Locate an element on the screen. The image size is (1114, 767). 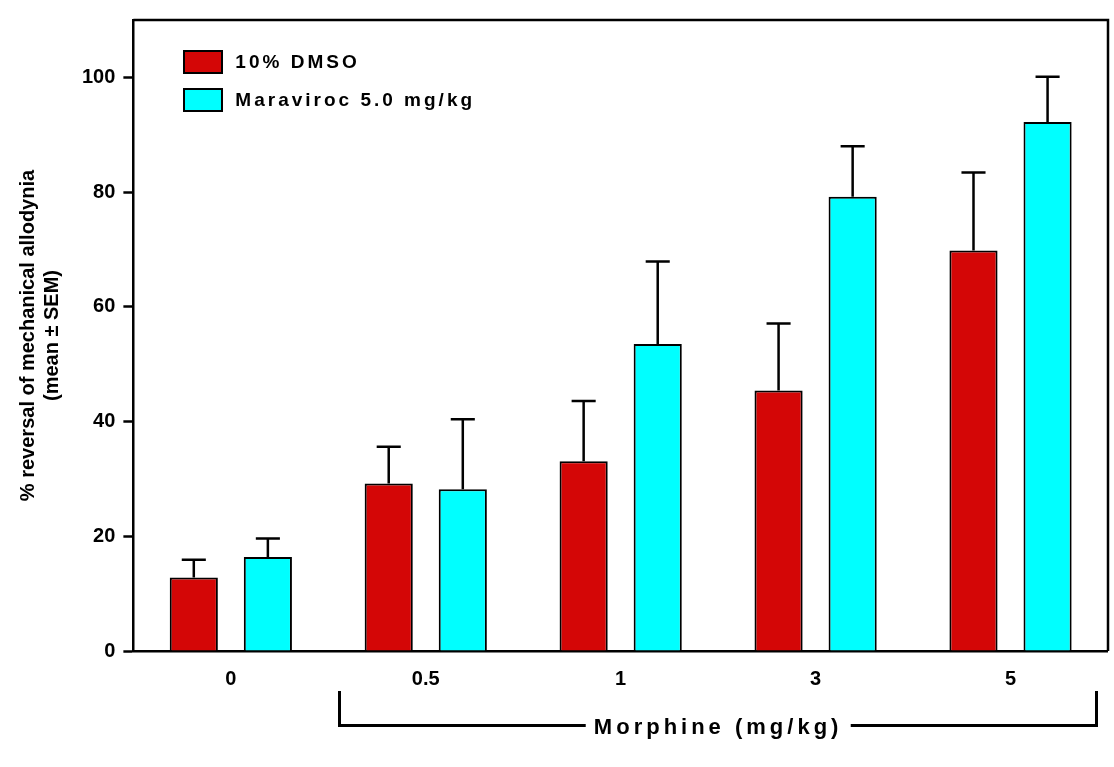
x-tick-label: 0.5 is located at coordinates (425, 677).